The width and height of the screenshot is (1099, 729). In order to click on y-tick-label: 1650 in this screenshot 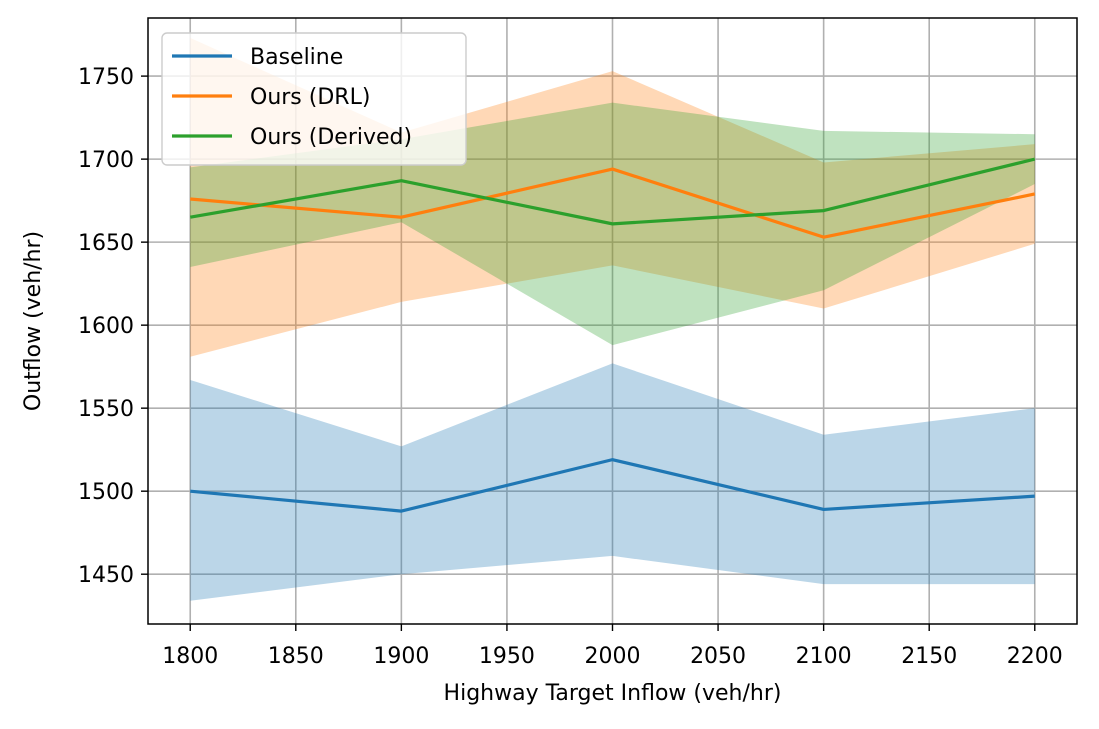, I will do `click(106, 243)`.